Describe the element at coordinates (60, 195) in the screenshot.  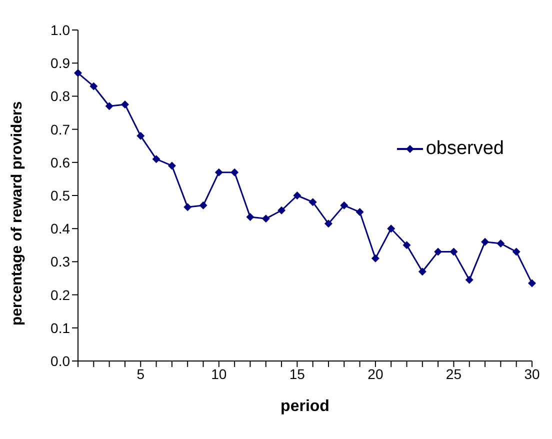
I see `y-tick-label: 0.5` at that location.